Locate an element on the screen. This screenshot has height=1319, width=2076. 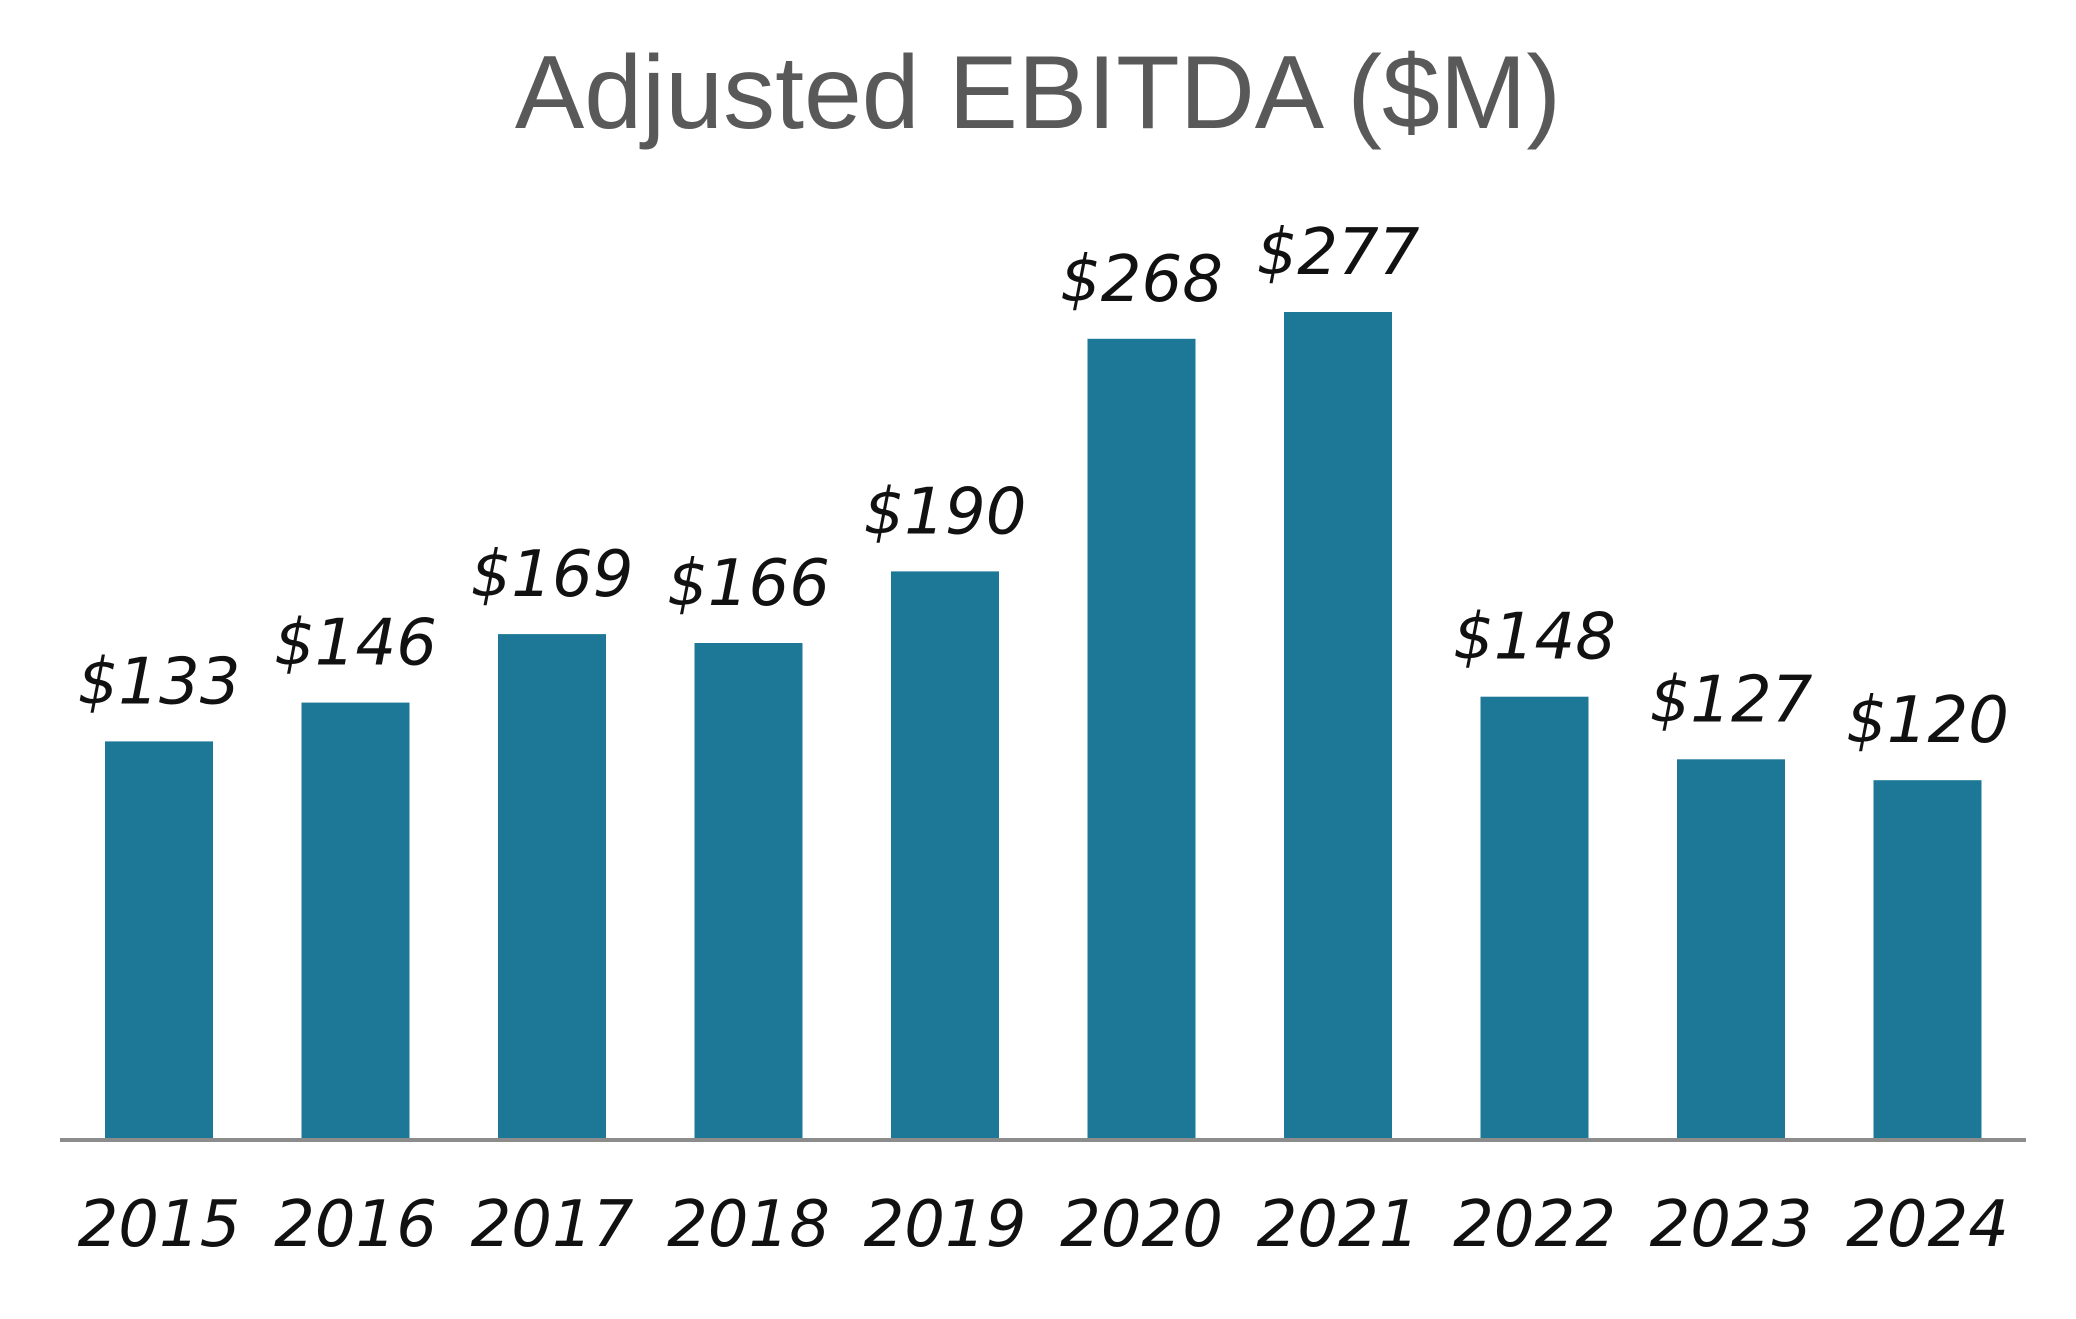
bar-2018 is located at coordinates (748, 890).